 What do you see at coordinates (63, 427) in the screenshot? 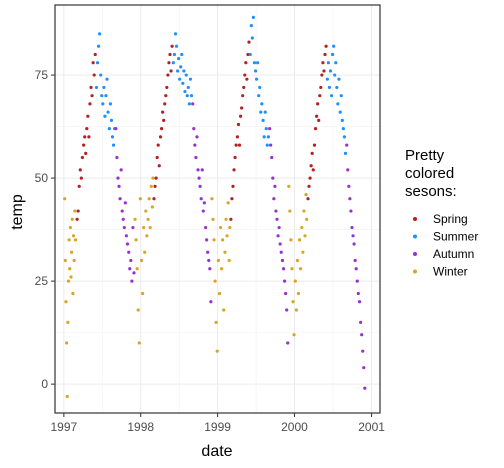
I see `x-tick-label: 1997` at bounding box center [63, 427].